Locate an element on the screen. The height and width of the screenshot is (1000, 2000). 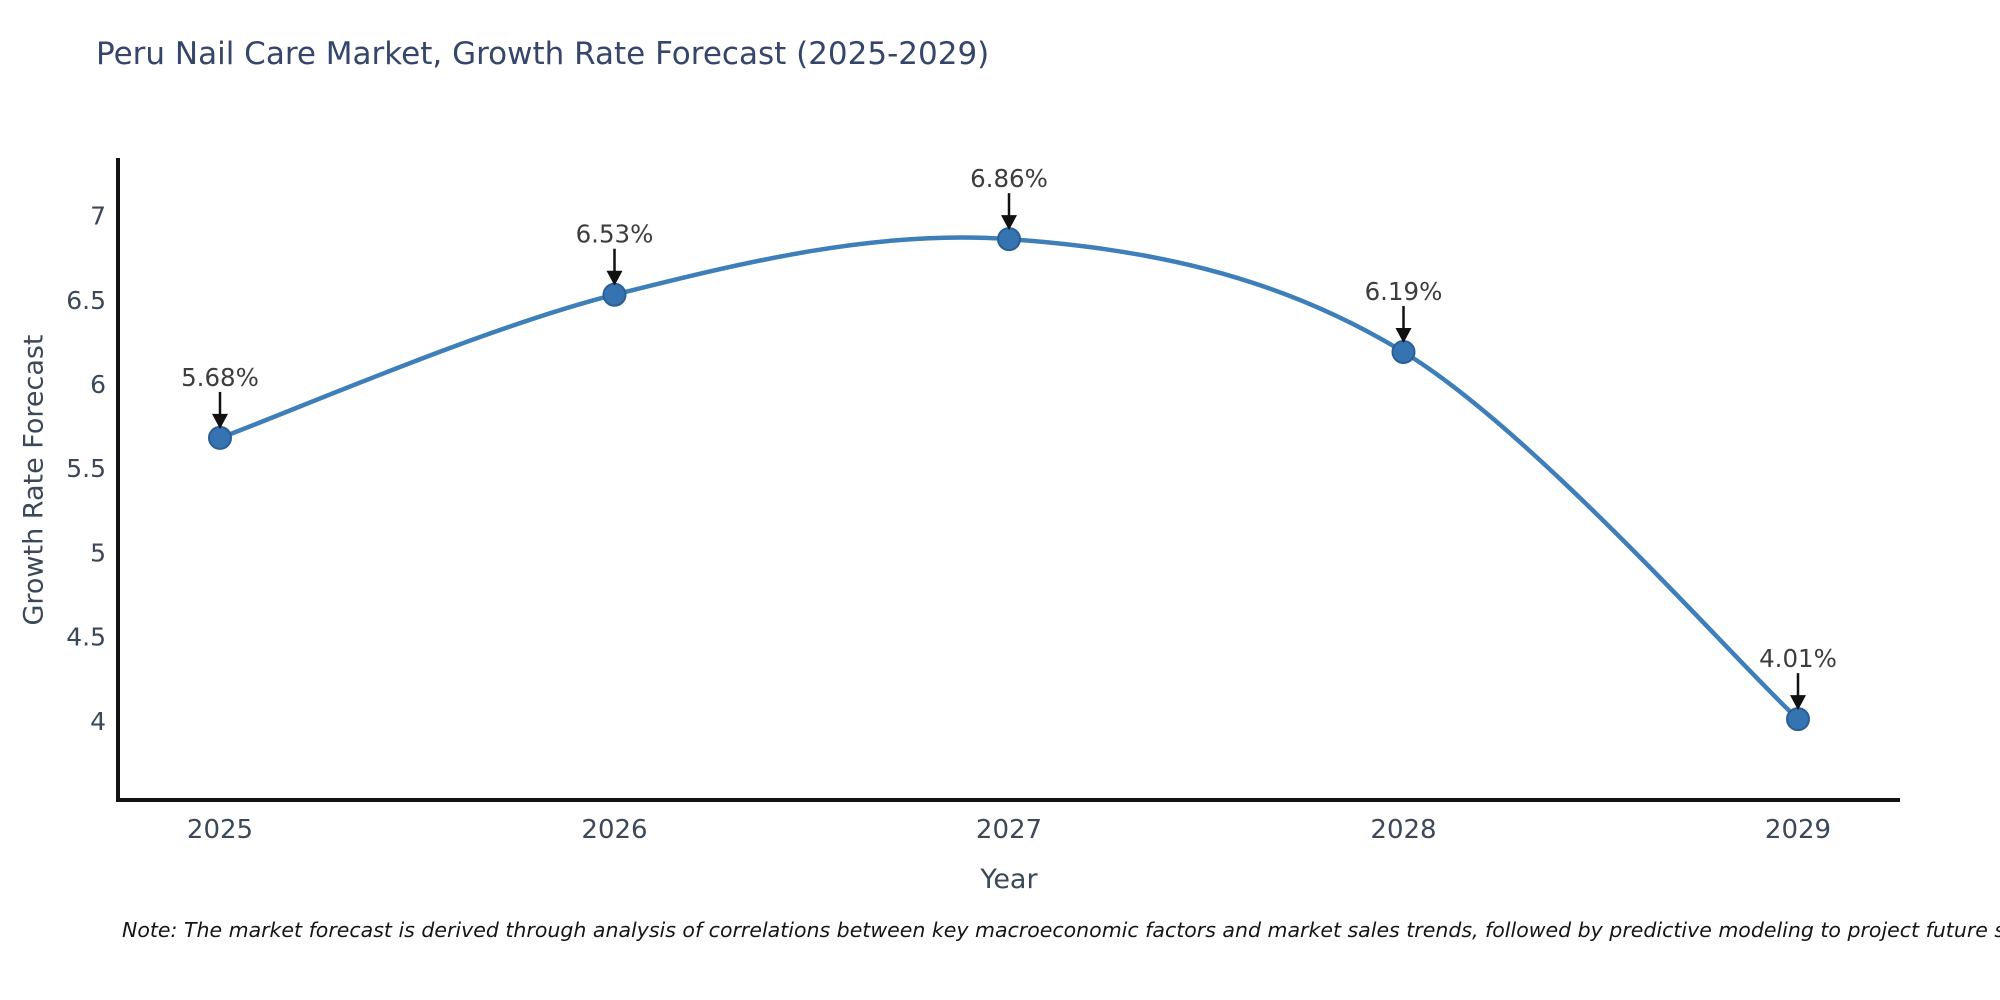
y-tick-label: 6 is located at coordinates (98, 384).